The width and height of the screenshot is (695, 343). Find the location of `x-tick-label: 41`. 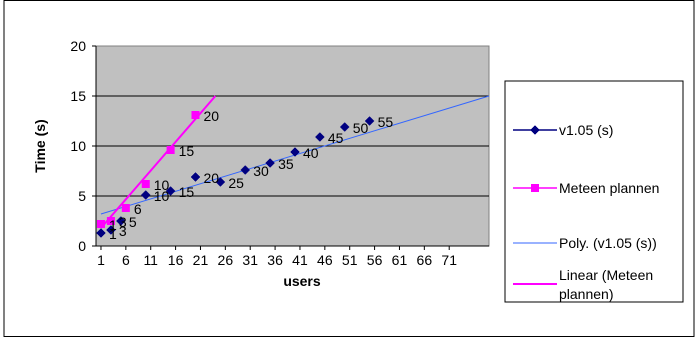

x-tick-label: 41 is located at coordinates (300, 260).